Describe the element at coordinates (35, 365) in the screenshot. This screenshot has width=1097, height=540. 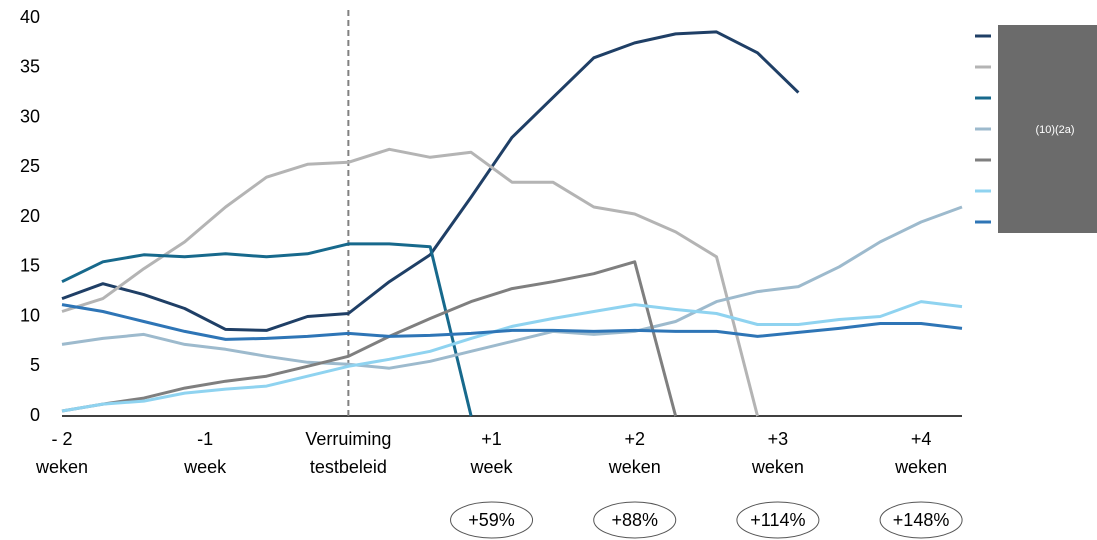
I see `y-tick-label: 5` at that location.